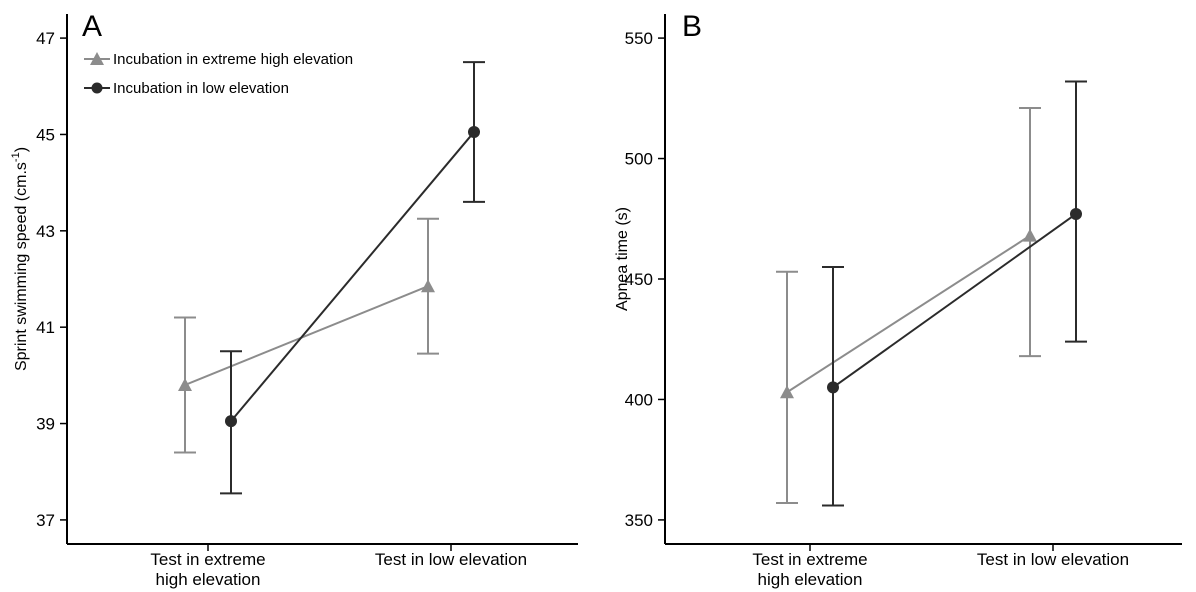 The image size is (1196, 592). What do you see at coordinates (45, 327) in the screenshot?
I see `y-tick-label: 41` at bounding box center [45, 327].